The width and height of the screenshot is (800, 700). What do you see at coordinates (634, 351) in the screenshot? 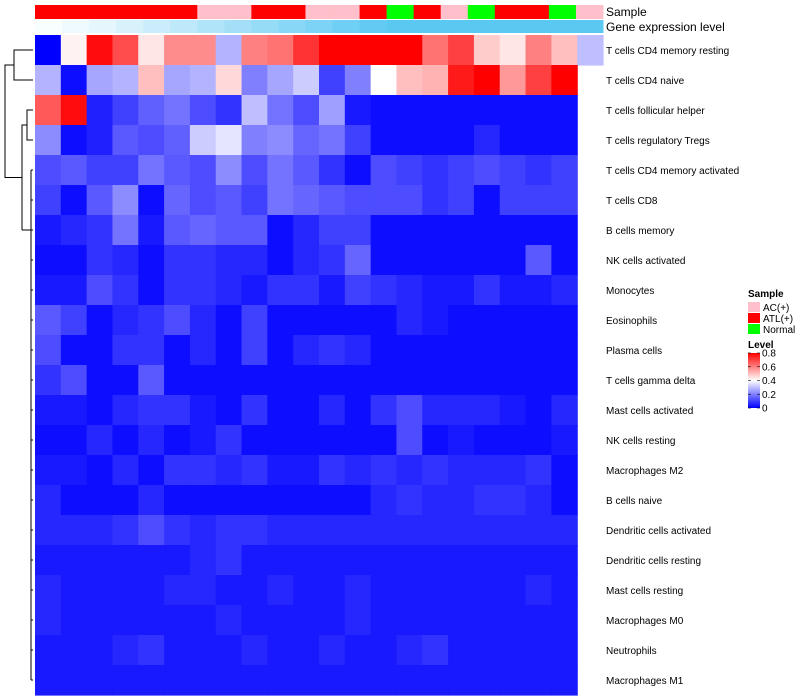
I see `row-label: Plasma cells` at bounding box center [634, 351].